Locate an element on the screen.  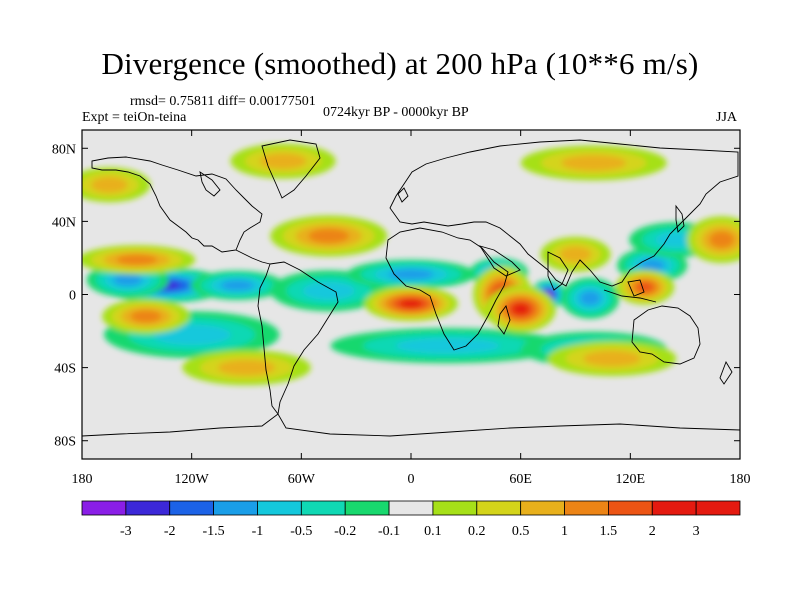
lat-tick-label-4: 80S is located at coordinates (65, 442).